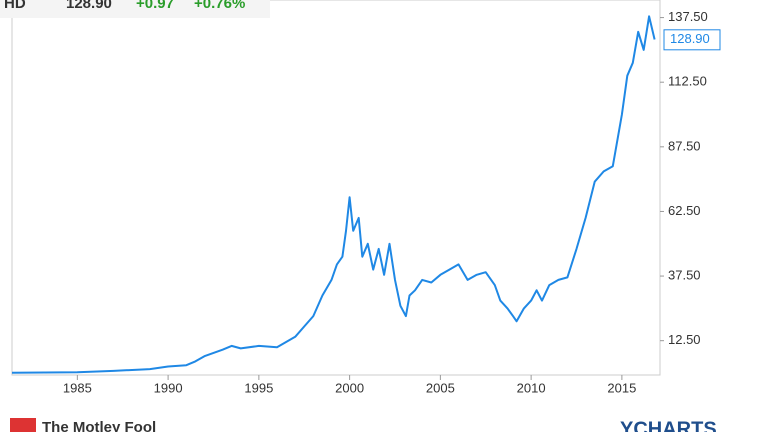 This screenshot has width=764, height=432. I want to click on footer-left: The Motley Fool, so click(99, 425).